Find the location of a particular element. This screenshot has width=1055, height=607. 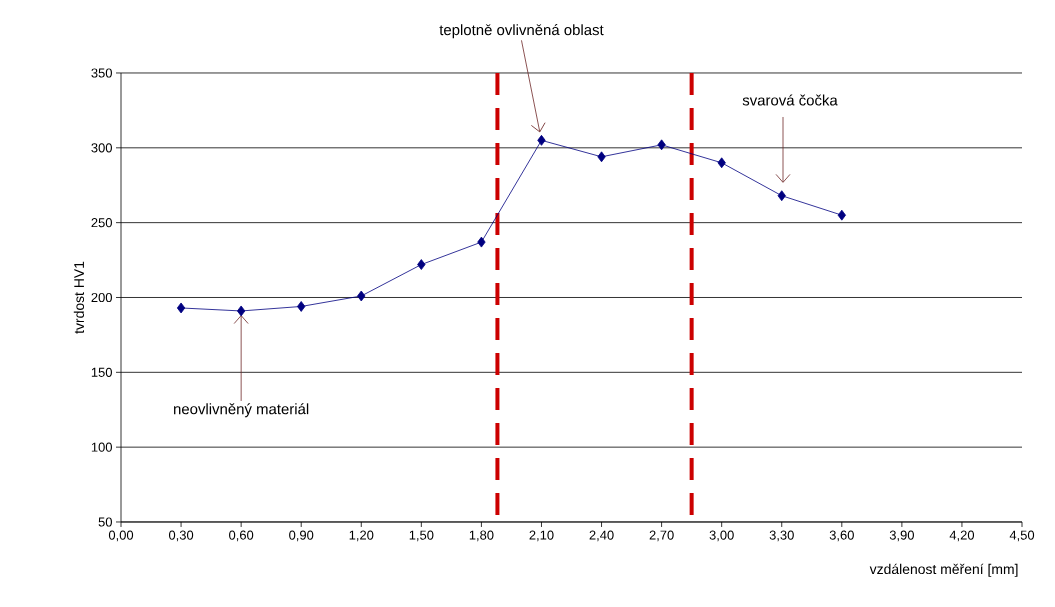

x-axis-title: vzdálenost měření [mm] is located at coordinates (943, 570).